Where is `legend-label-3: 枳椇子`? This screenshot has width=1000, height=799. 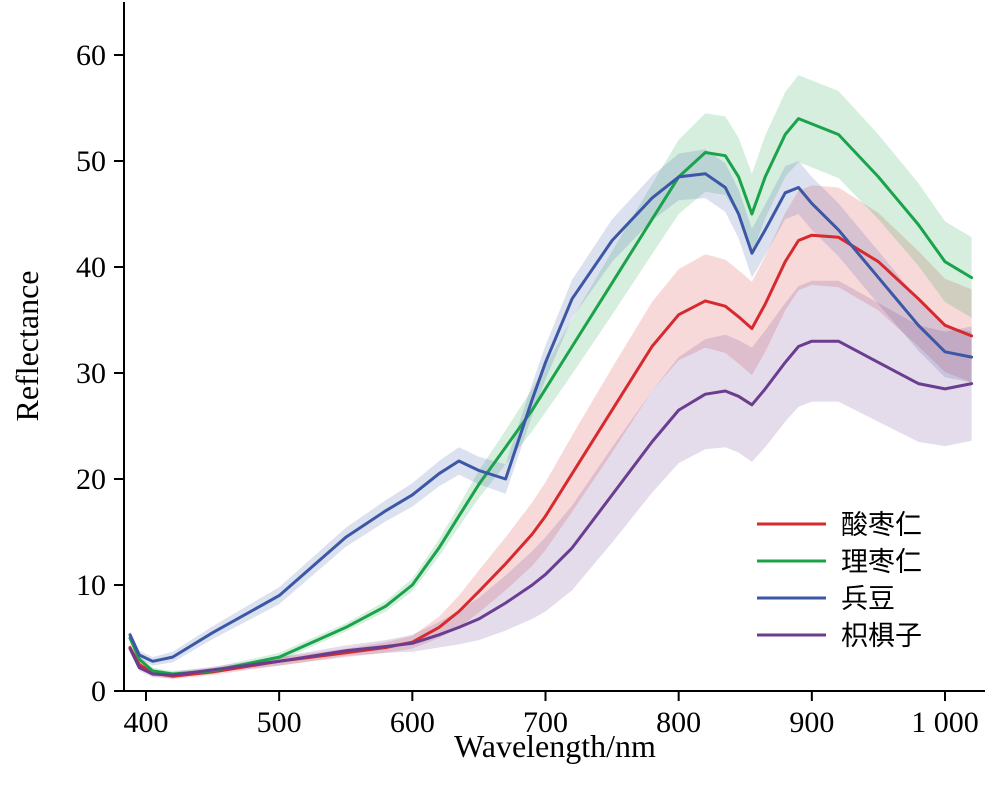
legend-label-3: 枳椇子 is located at coordinates (881, 636).